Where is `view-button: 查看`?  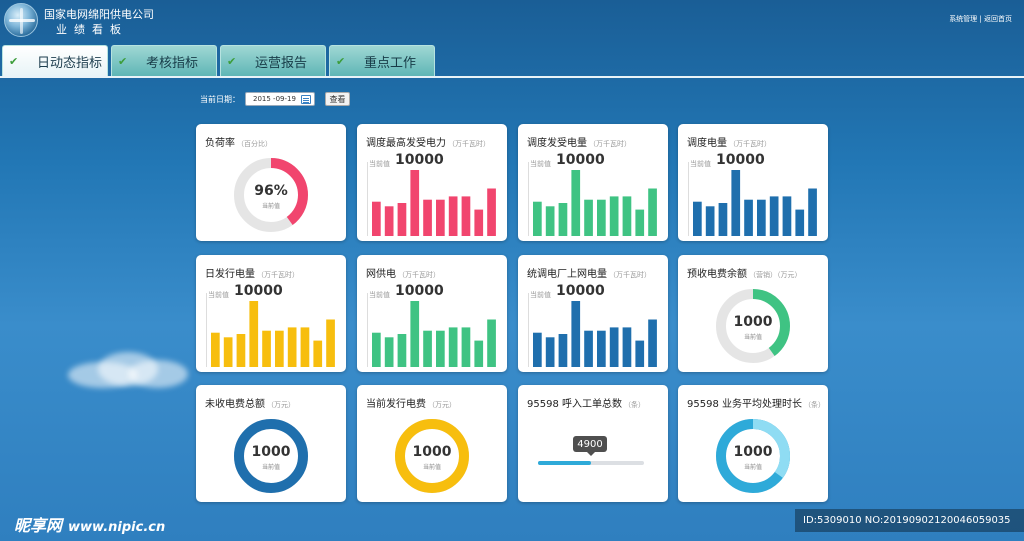 view-button: 查看 is located at coordinates (337, 99).